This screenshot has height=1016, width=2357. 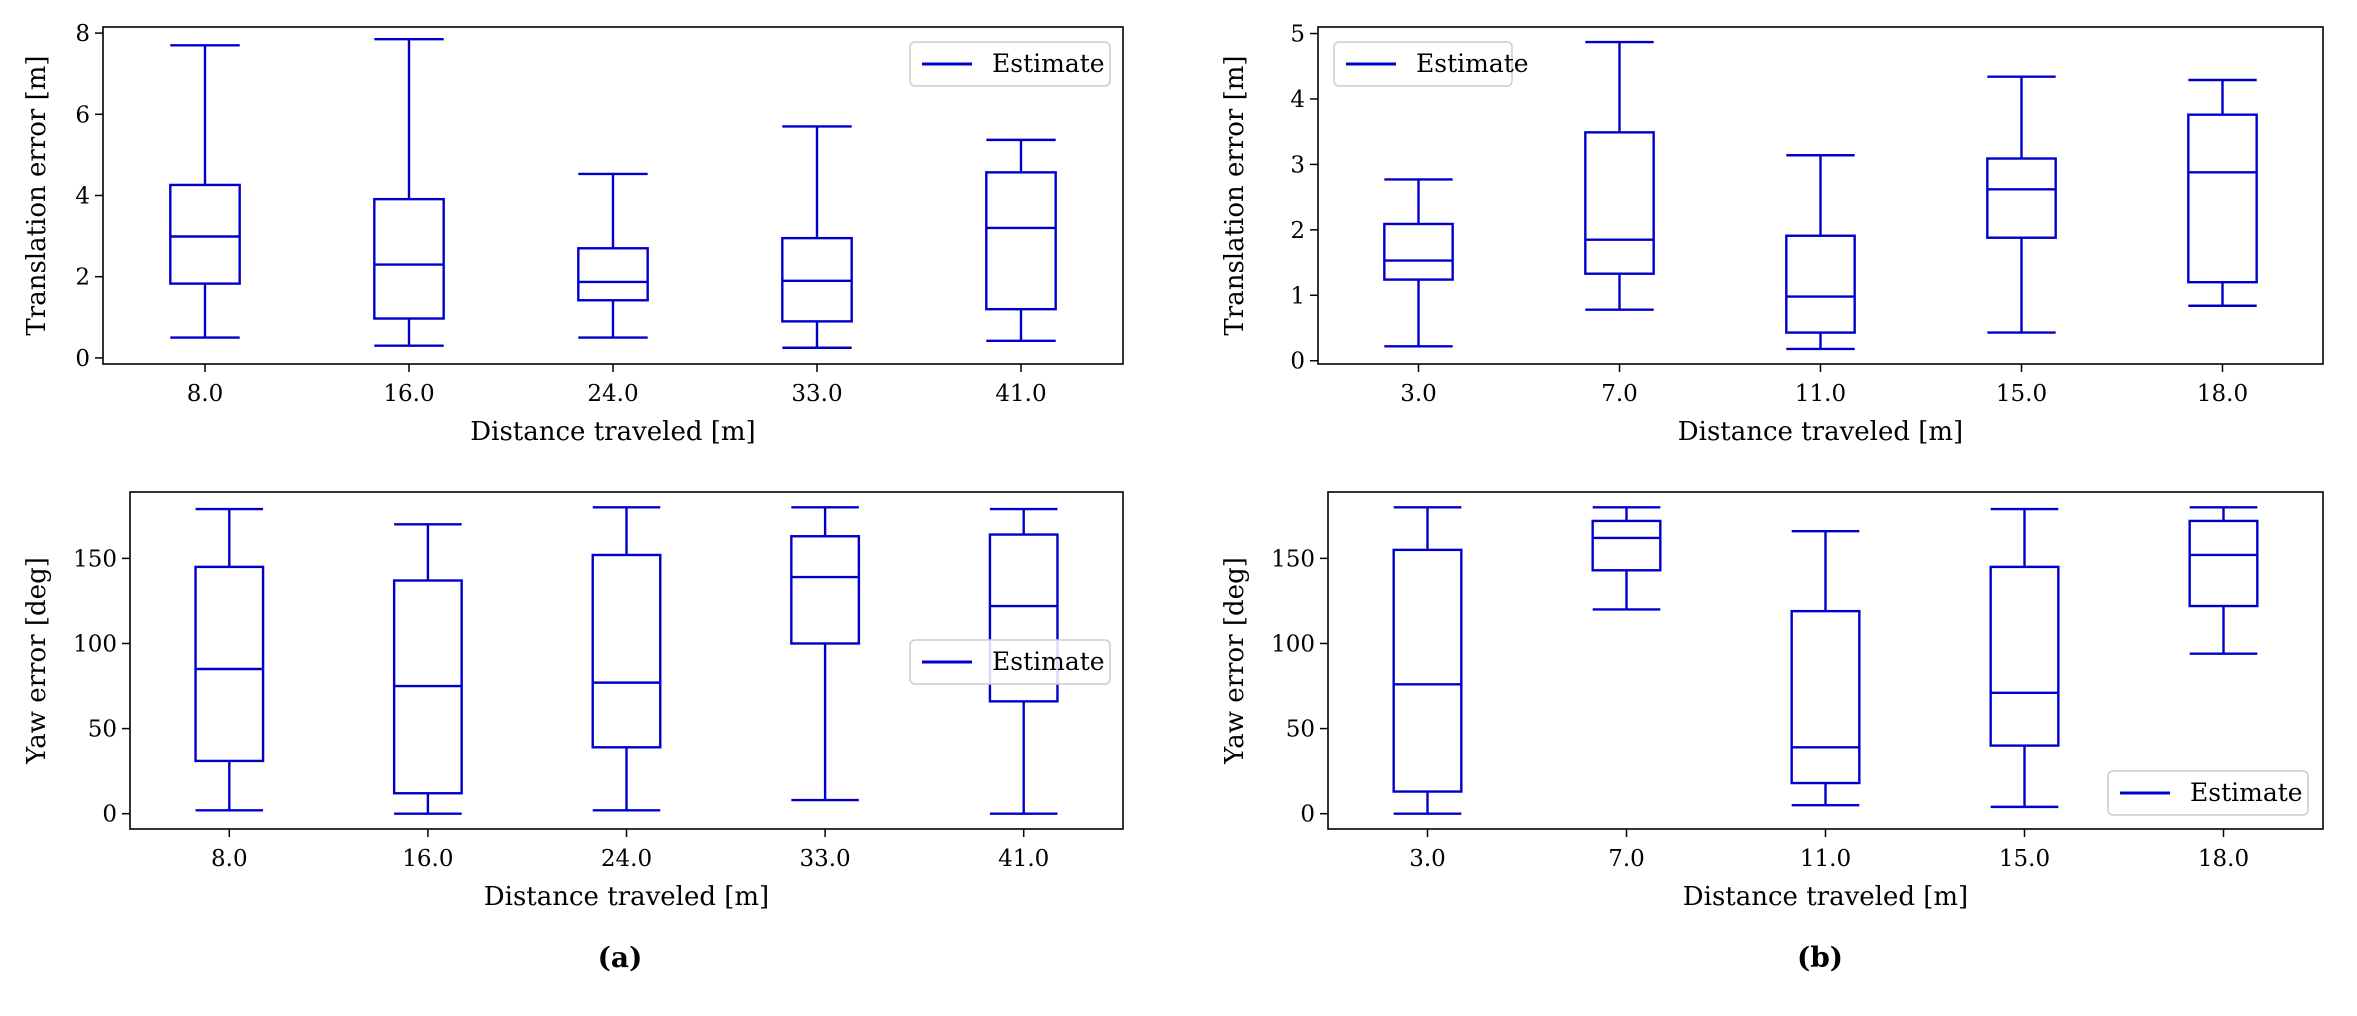 I want to click on y-tick-label: 4, so click(x=82, y=197).